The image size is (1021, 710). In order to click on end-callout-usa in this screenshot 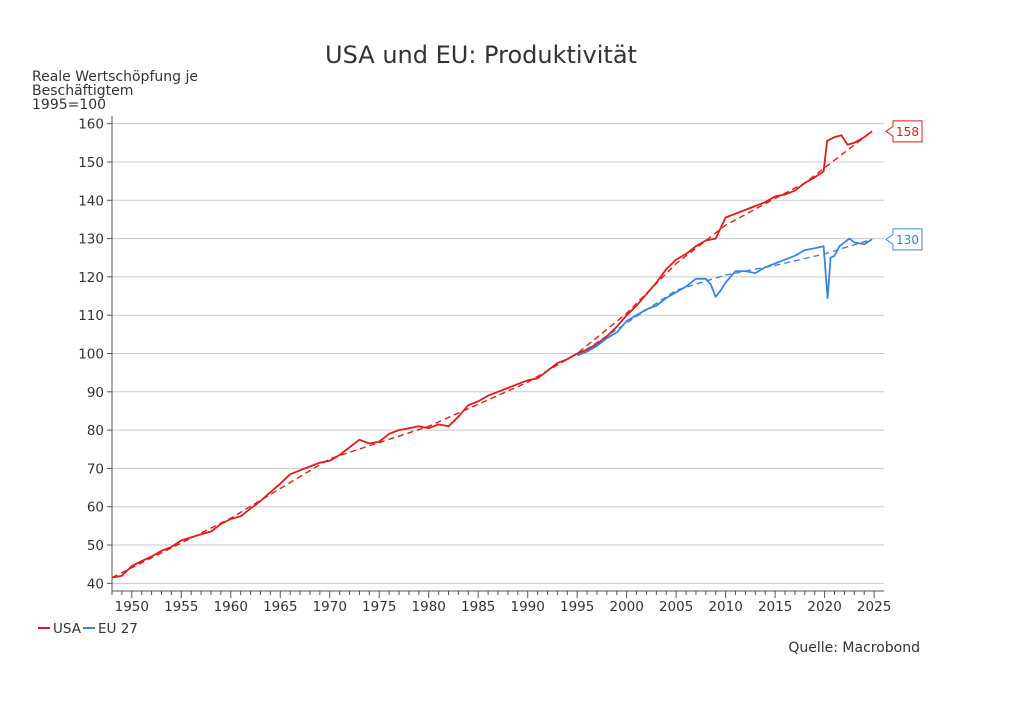, I will do `click(904, 131)`.